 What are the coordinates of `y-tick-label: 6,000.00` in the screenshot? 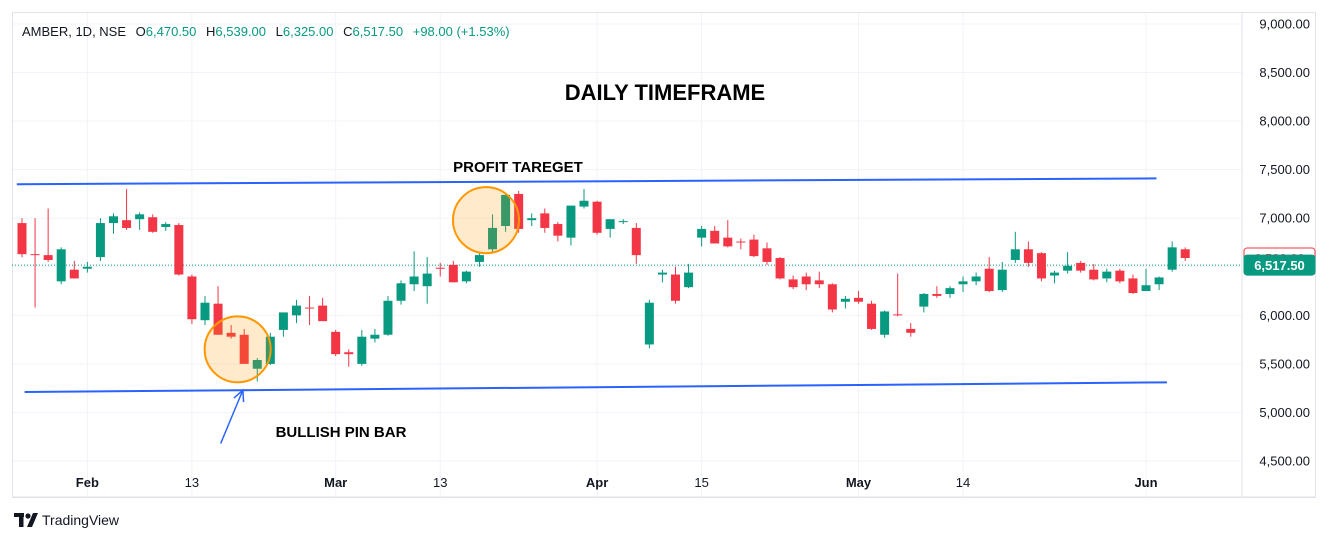 It's located at (1284, 315).